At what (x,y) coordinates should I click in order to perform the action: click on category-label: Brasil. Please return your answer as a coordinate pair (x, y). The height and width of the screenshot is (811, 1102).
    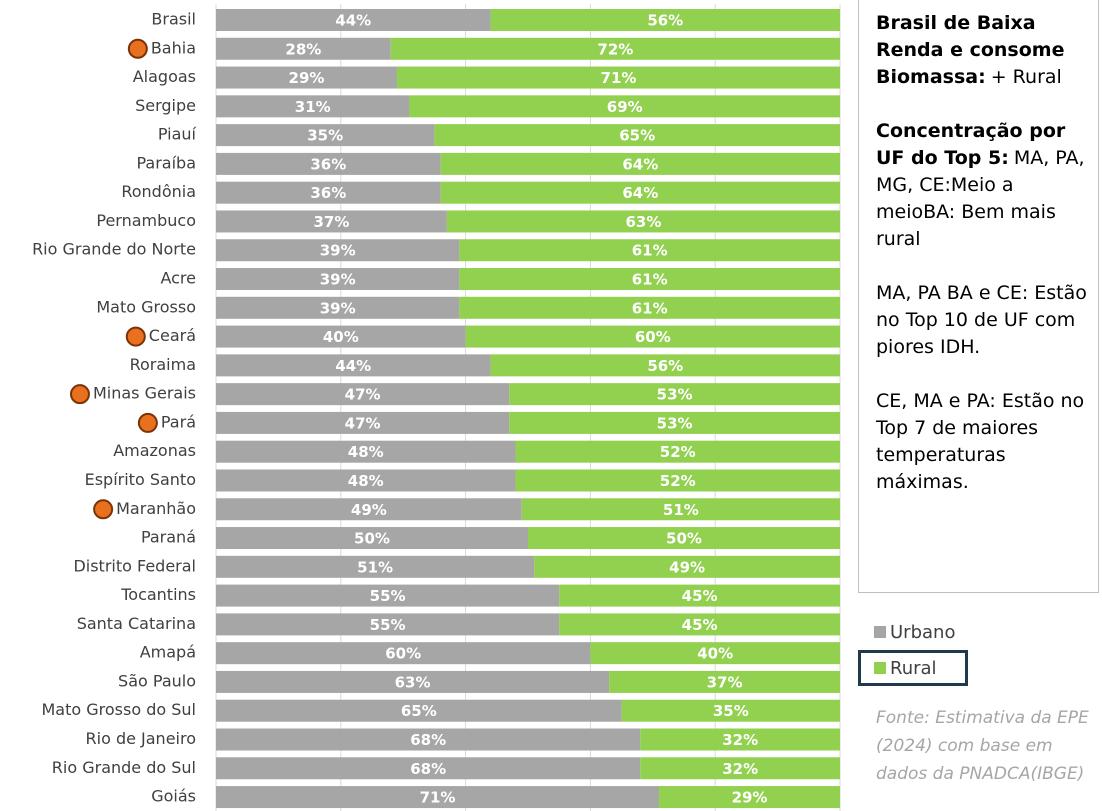
    Looking at the image, I should click on (173, 19).